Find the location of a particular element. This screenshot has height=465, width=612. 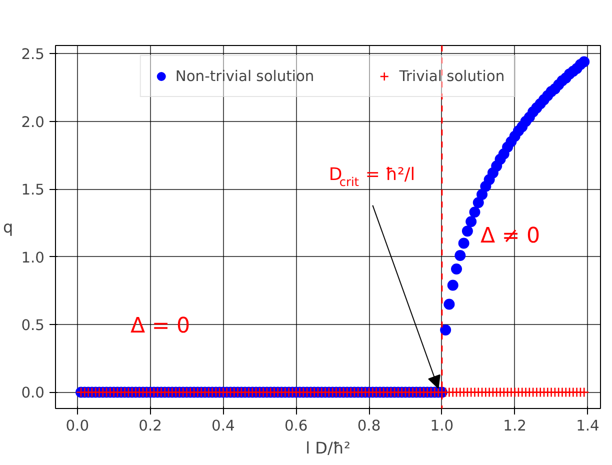

y-tick-label: 0.5 is located at coordinates (33, 325).